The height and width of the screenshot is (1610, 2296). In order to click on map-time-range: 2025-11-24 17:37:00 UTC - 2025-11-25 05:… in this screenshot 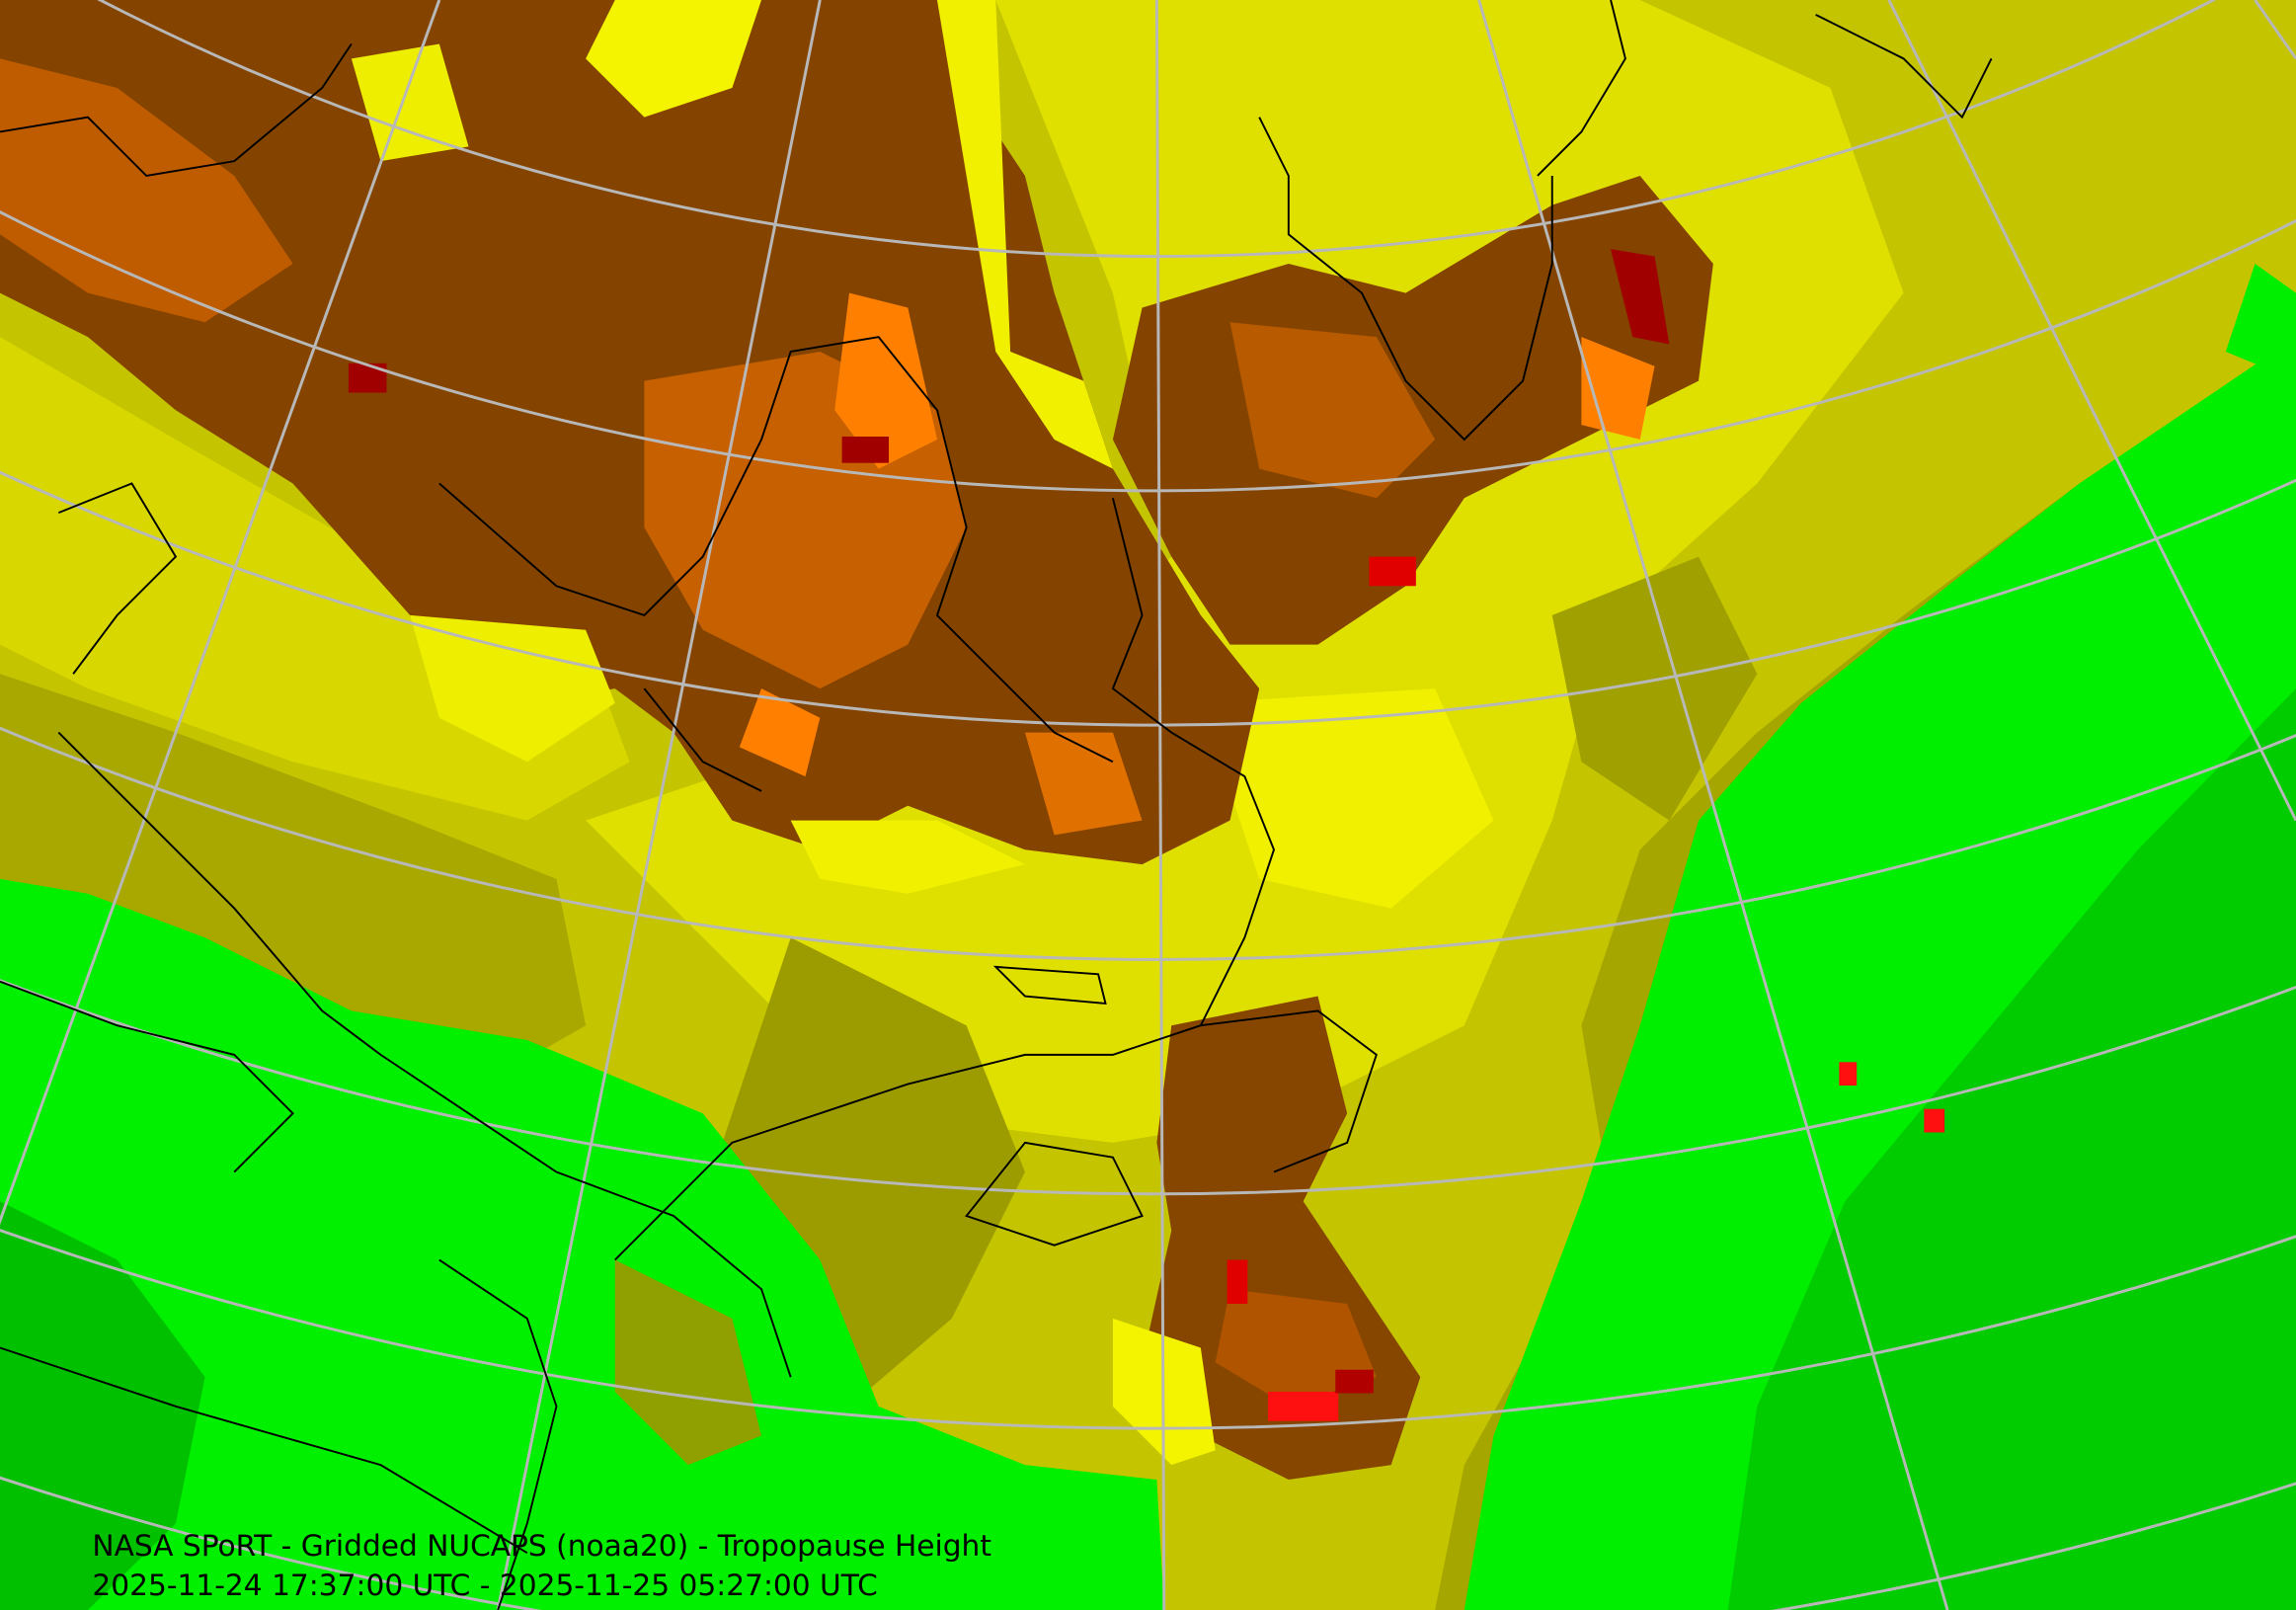, I will do `click(485, 1585)`.